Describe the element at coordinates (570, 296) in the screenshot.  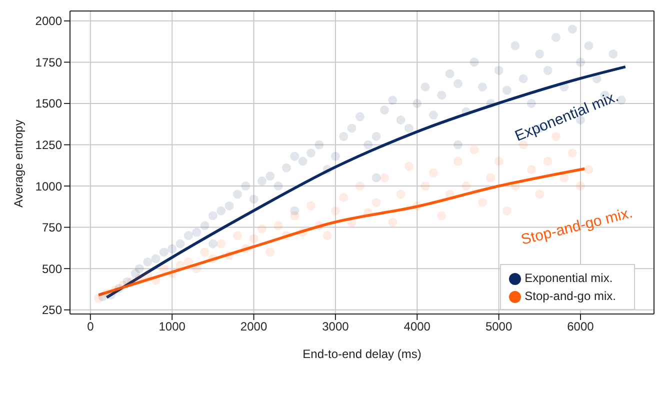
I see `legend-label: Stop-and-go mix.` at that location.